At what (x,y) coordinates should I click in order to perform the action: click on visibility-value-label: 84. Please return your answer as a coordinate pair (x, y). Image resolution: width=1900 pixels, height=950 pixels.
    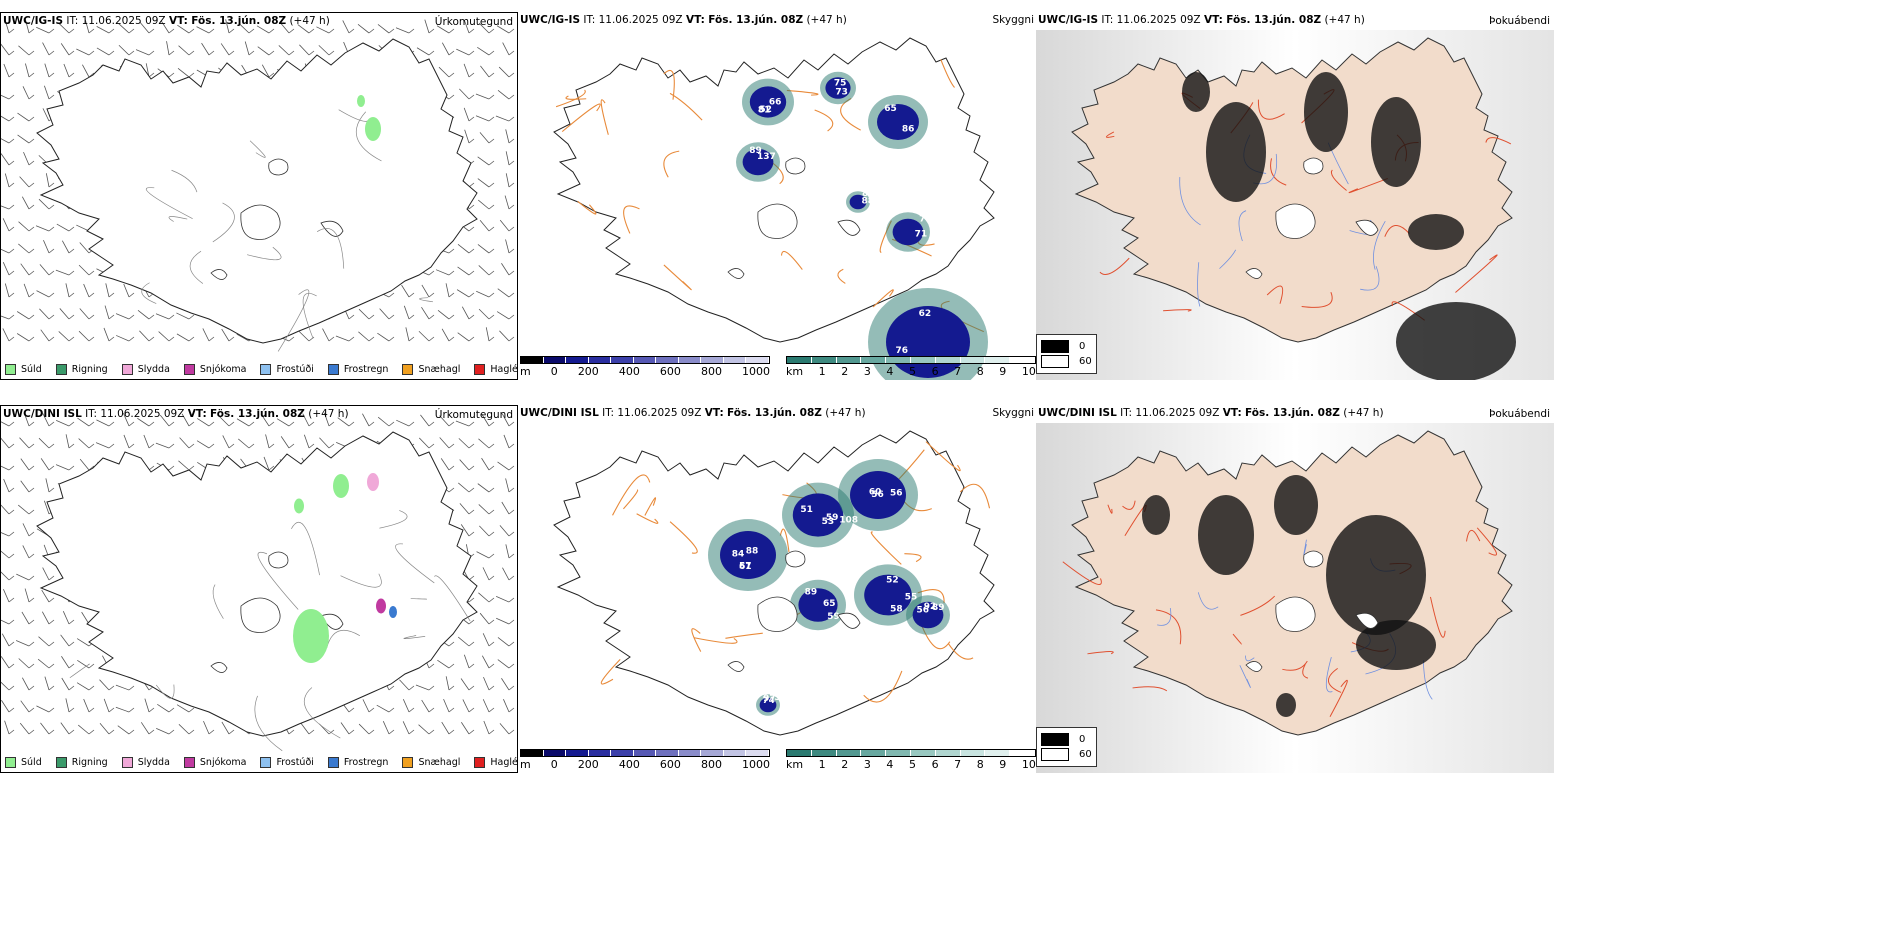
    Looking at the image, I should click on (738, 555).